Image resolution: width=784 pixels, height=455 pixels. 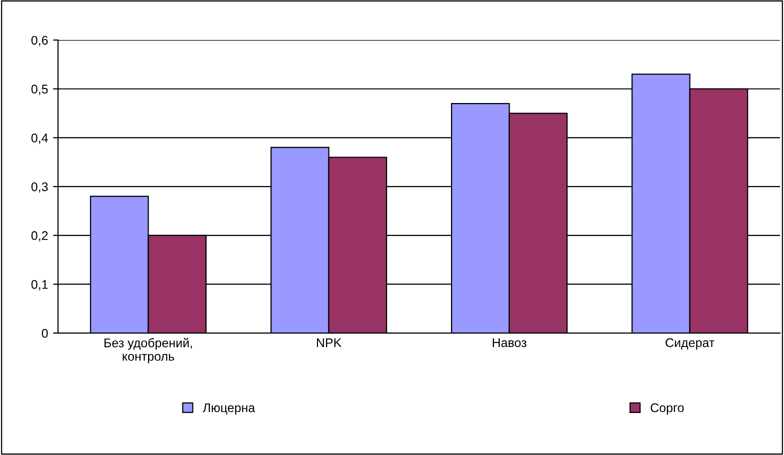 What do you see at coordinates (229, 409) in the screenshot?
I see `legend-label: Люцерна` at bounding box center [229, 409].